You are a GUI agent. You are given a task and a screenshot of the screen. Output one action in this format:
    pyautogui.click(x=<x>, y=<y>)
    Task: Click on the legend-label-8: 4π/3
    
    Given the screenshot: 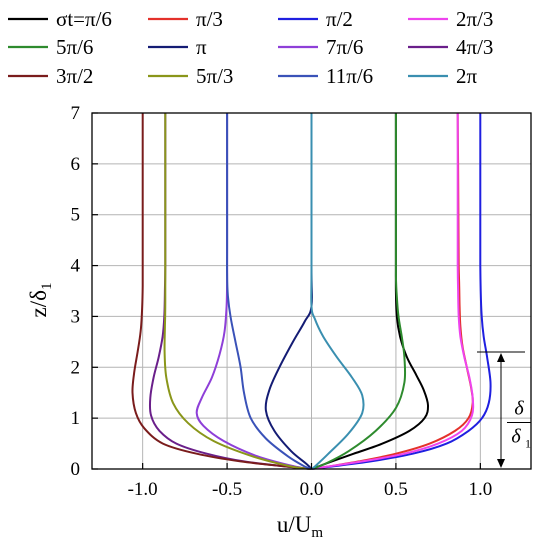 What is the action you would take?
    pyautogui.click(x=474, y=47)
    